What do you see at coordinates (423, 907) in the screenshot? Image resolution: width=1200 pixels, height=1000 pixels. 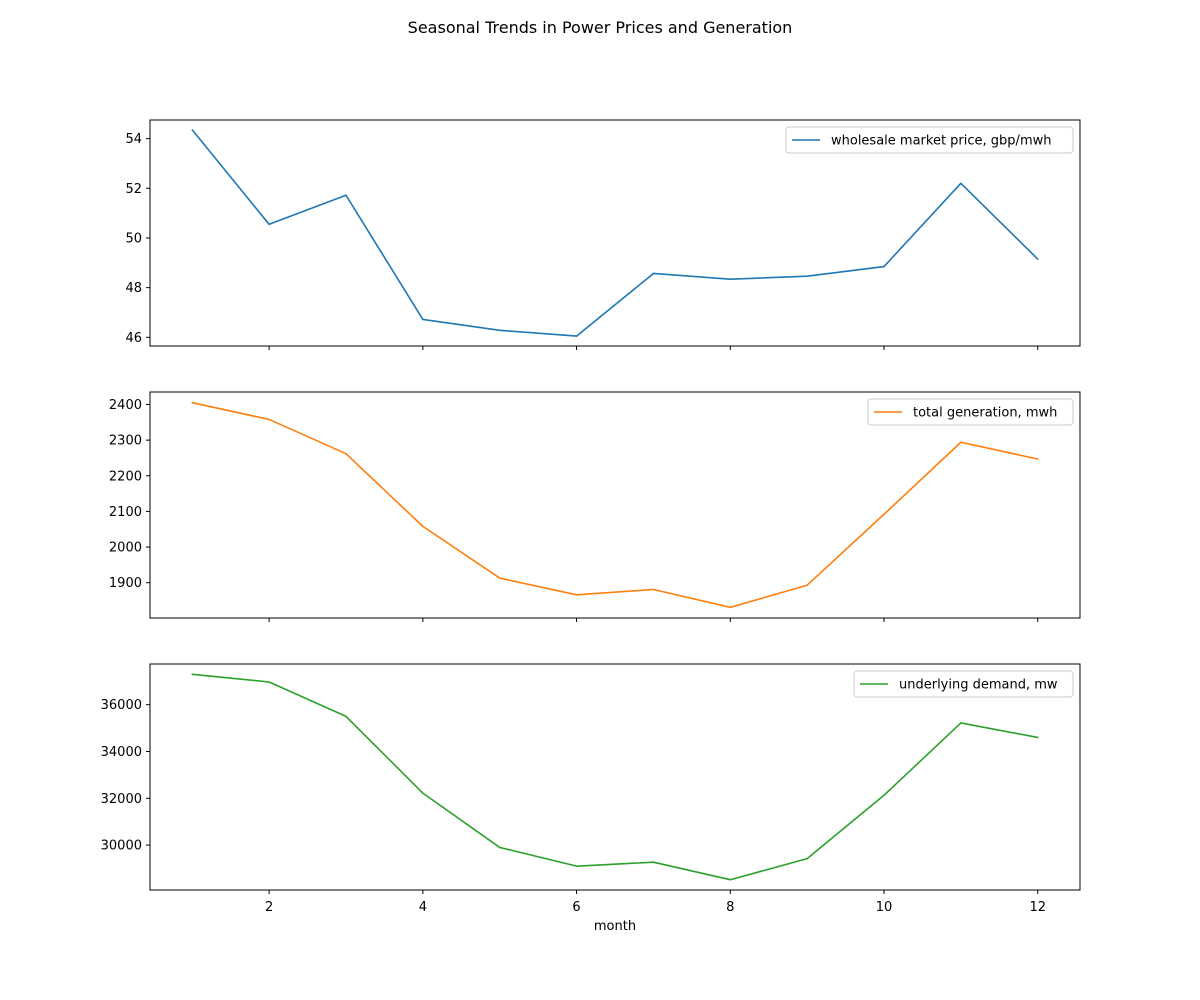 I see `x-tick-label: 4` at bounding box center [423, 907].